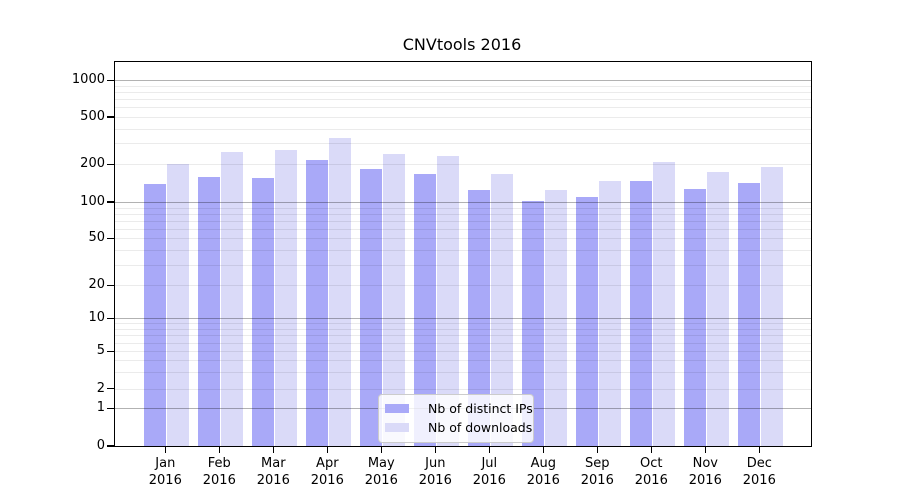 This screenshot has height=500, width=900. I want to click on x-tick-label-nov: Nov 2016, so click(705, 472).